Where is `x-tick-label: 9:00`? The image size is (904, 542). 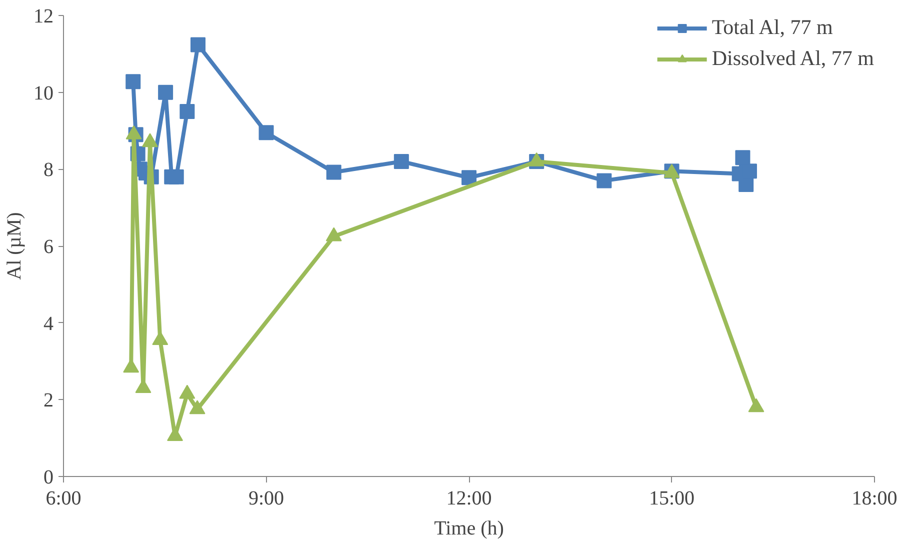 x-tick-label: 9:00 is located at coordinates (266, 499).